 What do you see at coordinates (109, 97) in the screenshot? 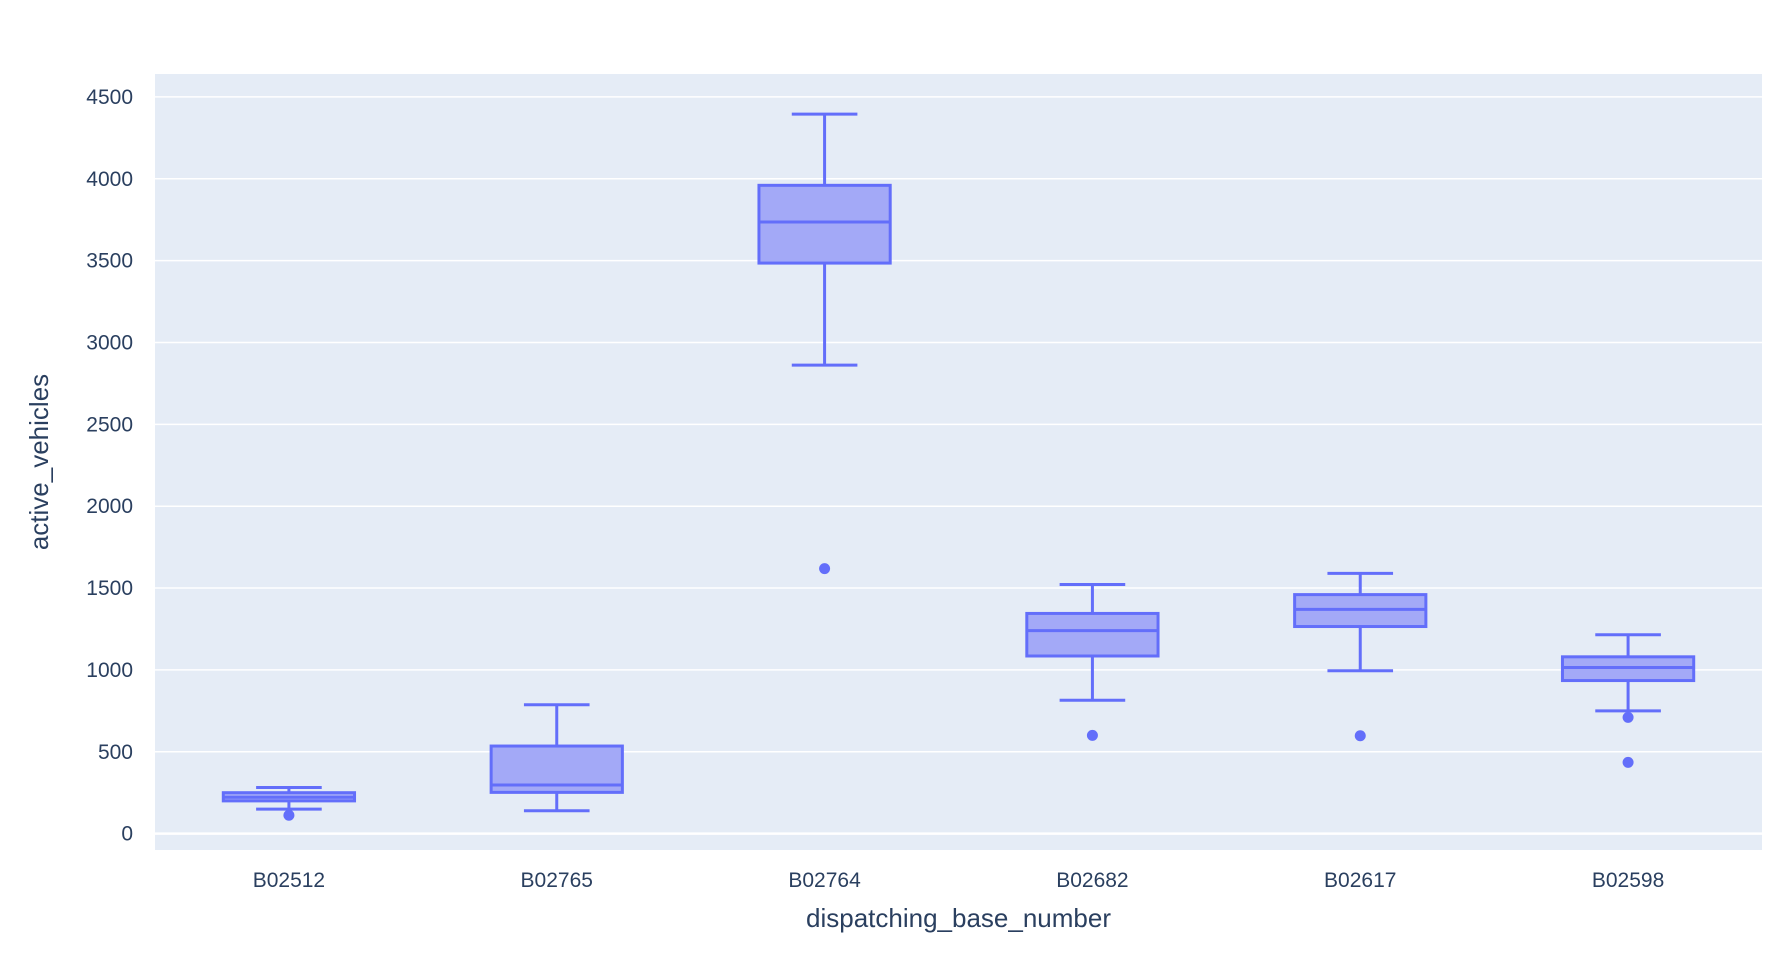
I see `y-tick-label: 4500` at bounding box center [109, 97].